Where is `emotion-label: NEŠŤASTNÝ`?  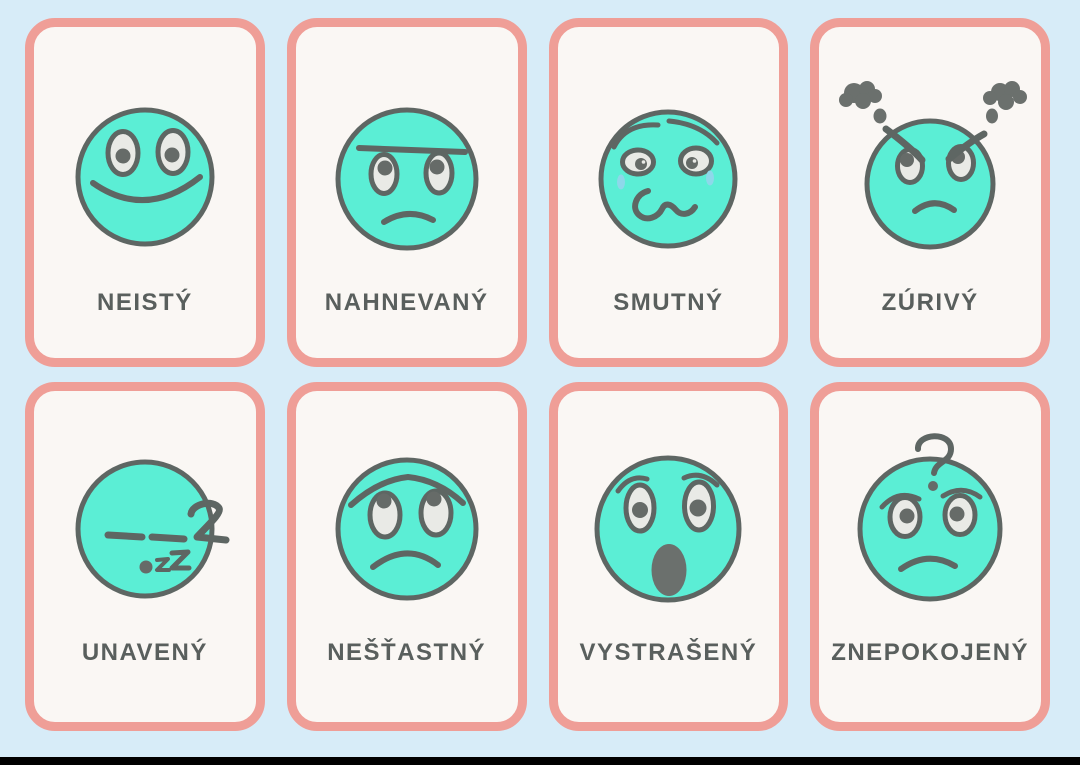 emotion-label: NEŠŤASTNÝ is located at coordinates (407, 652).